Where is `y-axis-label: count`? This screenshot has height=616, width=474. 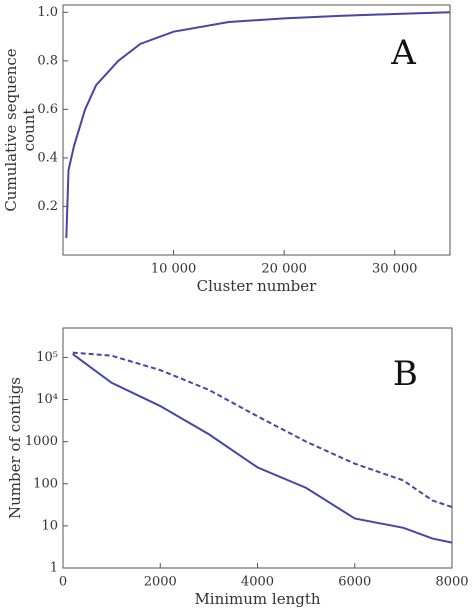 y-axis-label: count is located at coordinates (29, 130).